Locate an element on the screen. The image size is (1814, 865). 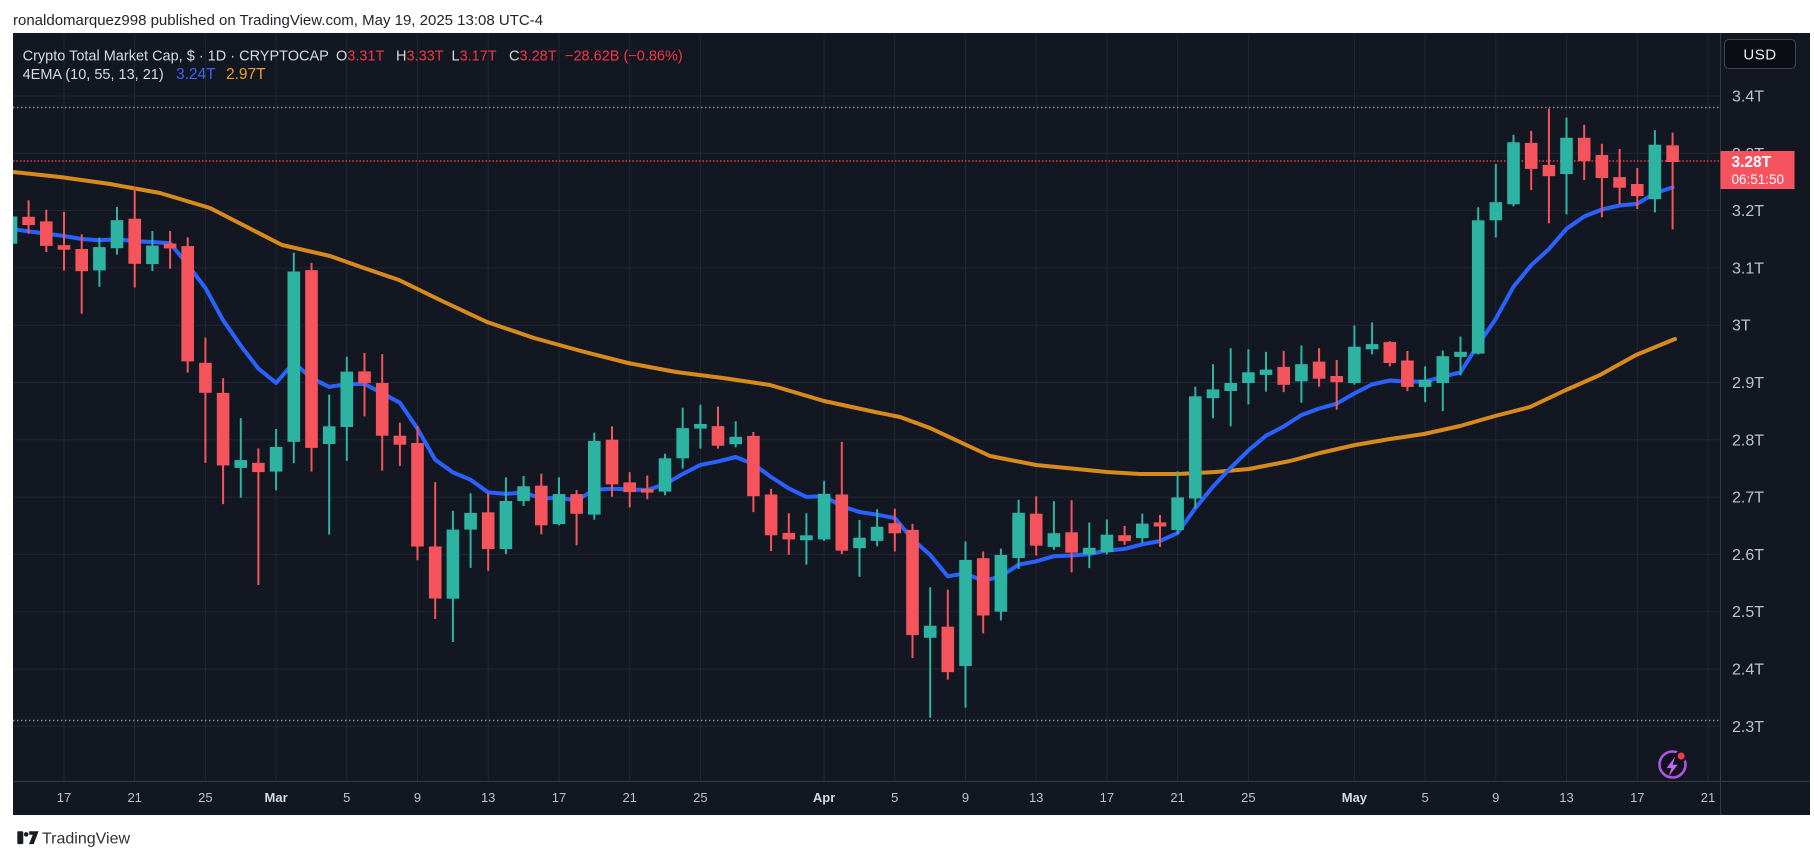
svg-text: 2.8T is located at coordinates (1748, 440).